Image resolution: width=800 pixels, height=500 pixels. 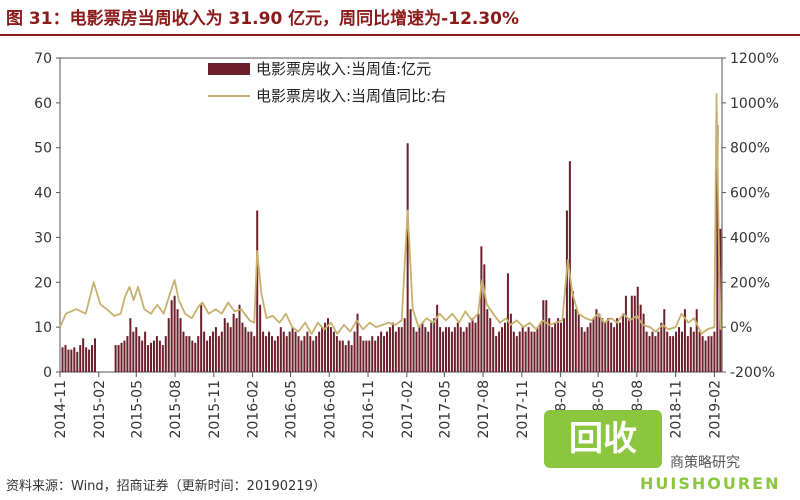 What do you see at coordinates (750, 194) in the screenshot?
I see `y-right-tick-label: 600%` at bounding box center [750, 194].